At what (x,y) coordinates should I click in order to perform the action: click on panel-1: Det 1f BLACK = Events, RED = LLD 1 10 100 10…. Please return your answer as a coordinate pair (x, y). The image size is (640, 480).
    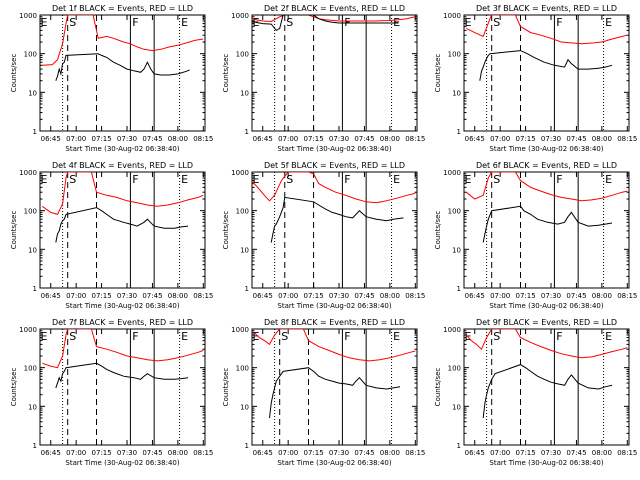
    Looking at the image, I should click on (111, 78).